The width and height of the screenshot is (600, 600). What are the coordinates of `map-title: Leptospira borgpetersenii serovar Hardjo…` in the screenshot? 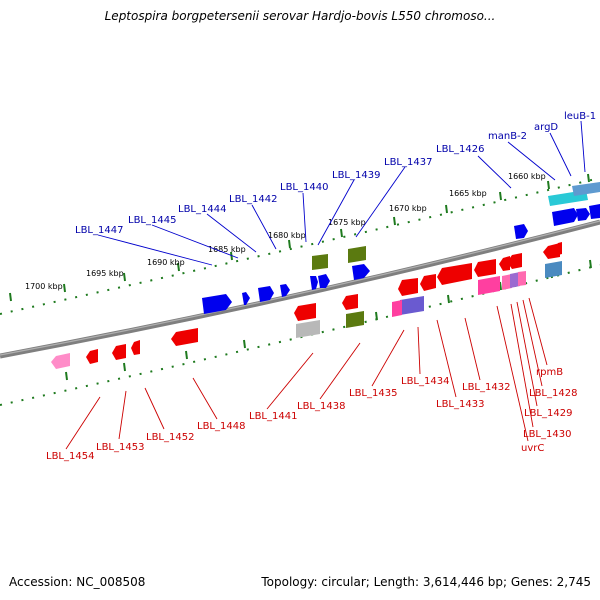 It's located at (300, 16).